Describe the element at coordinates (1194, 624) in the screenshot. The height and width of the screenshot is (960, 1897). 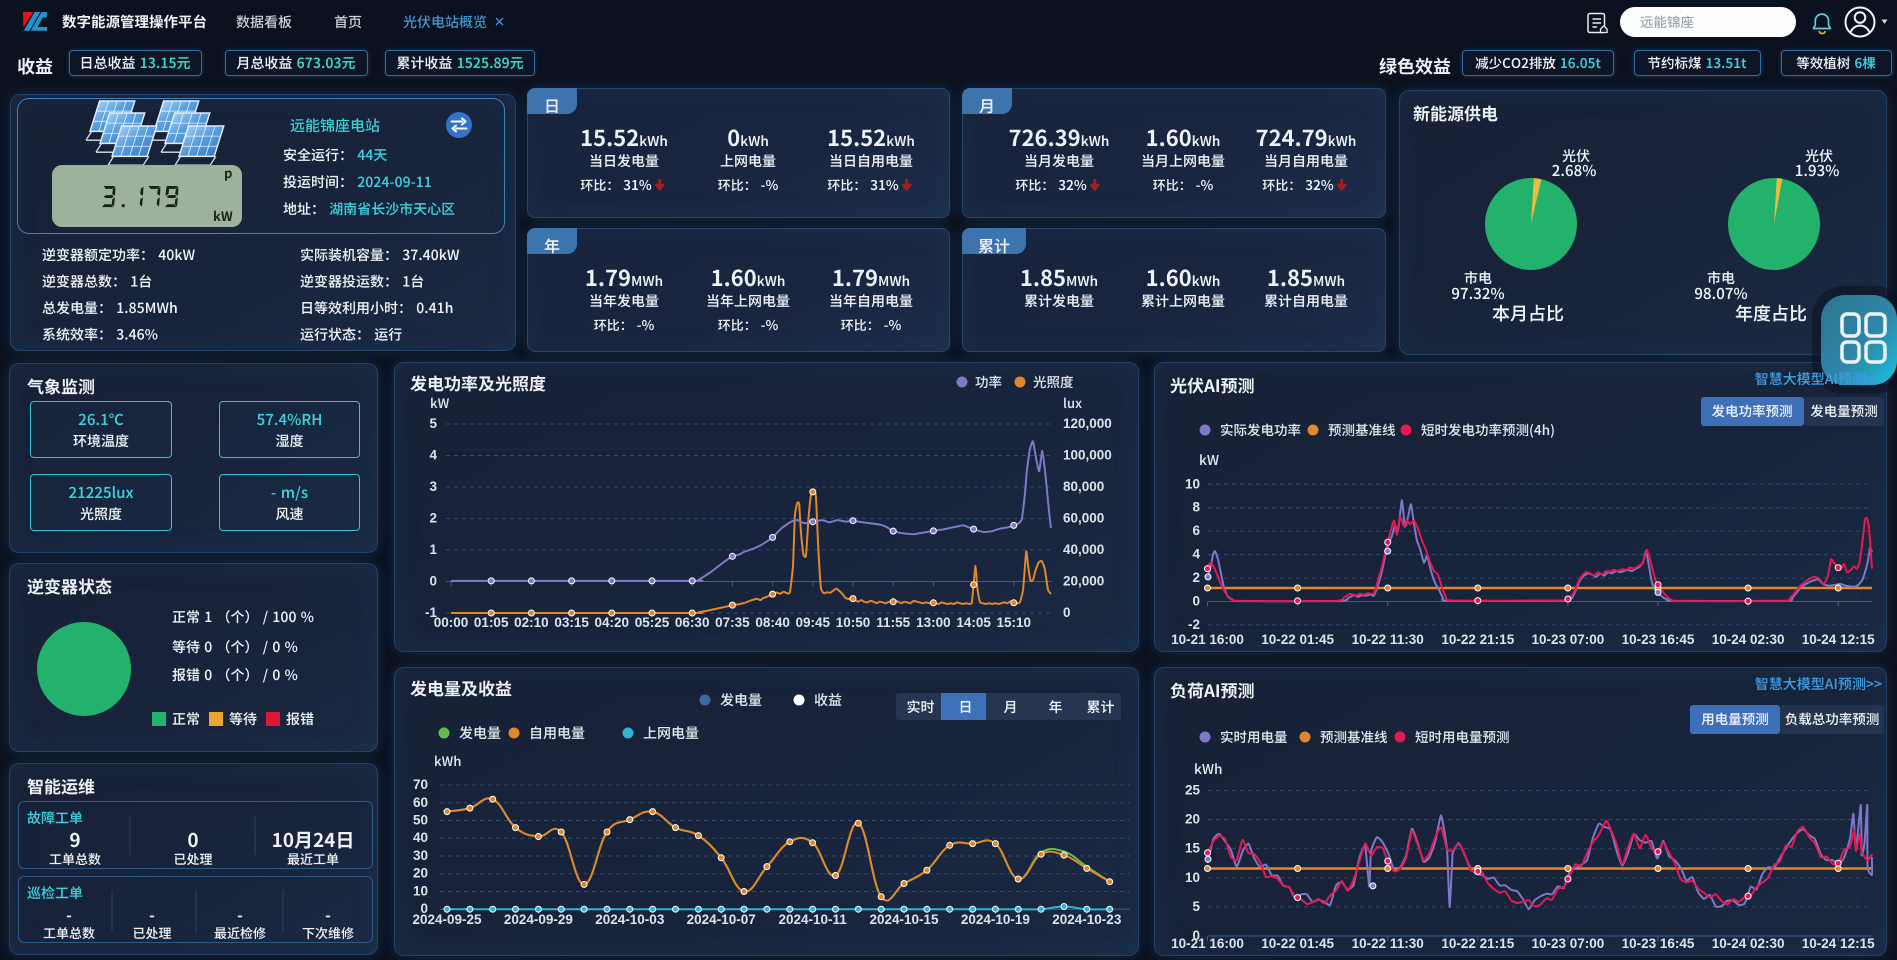
I see `svg-text: -2` at that location.